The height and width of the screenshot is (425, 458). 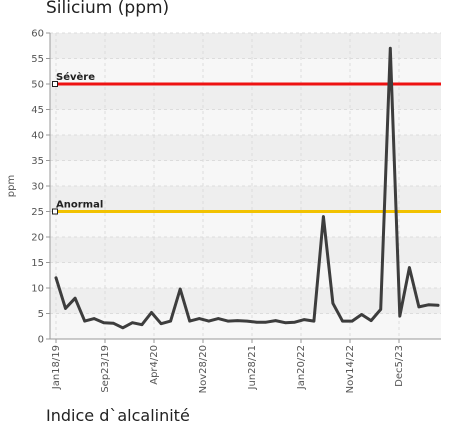 What do you see at coordinates (37, 85) in the screenshot?
I see `y-tick-label: 50` at bounding box center [37, 85].